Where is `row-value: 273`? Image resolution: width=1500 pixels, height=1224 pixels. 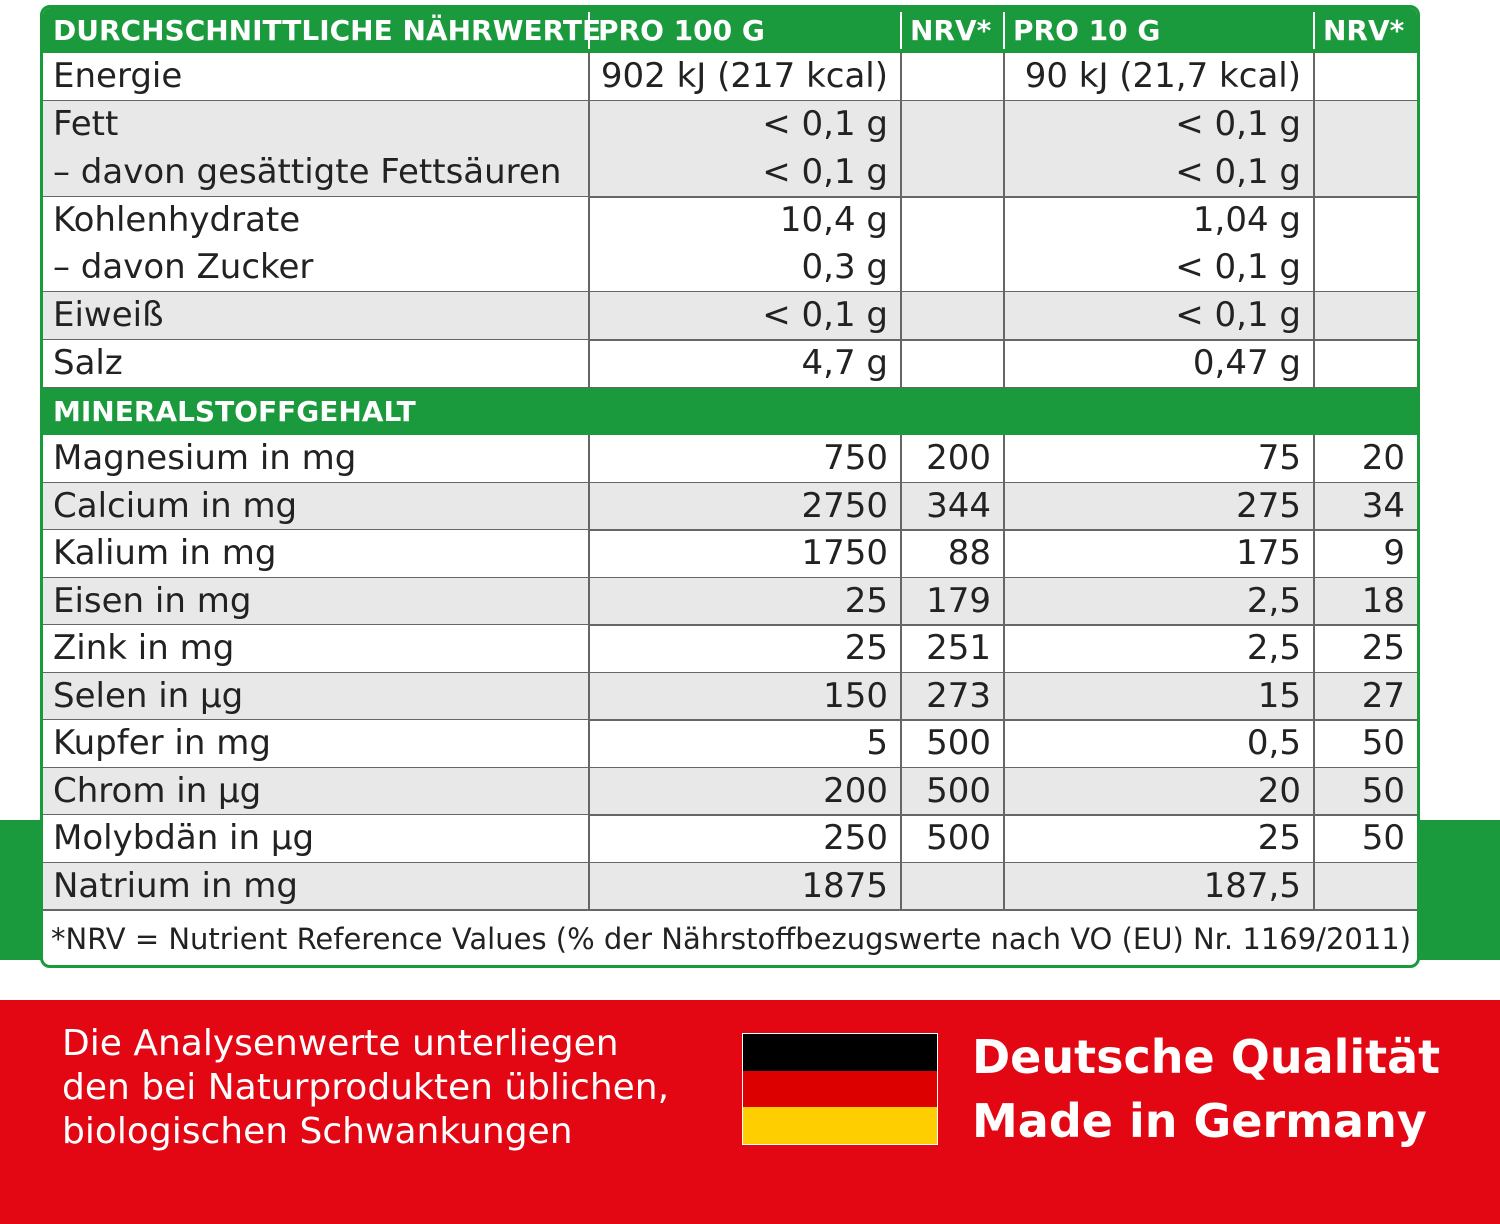
row-value: 273 is located at coordinates (958, 695).